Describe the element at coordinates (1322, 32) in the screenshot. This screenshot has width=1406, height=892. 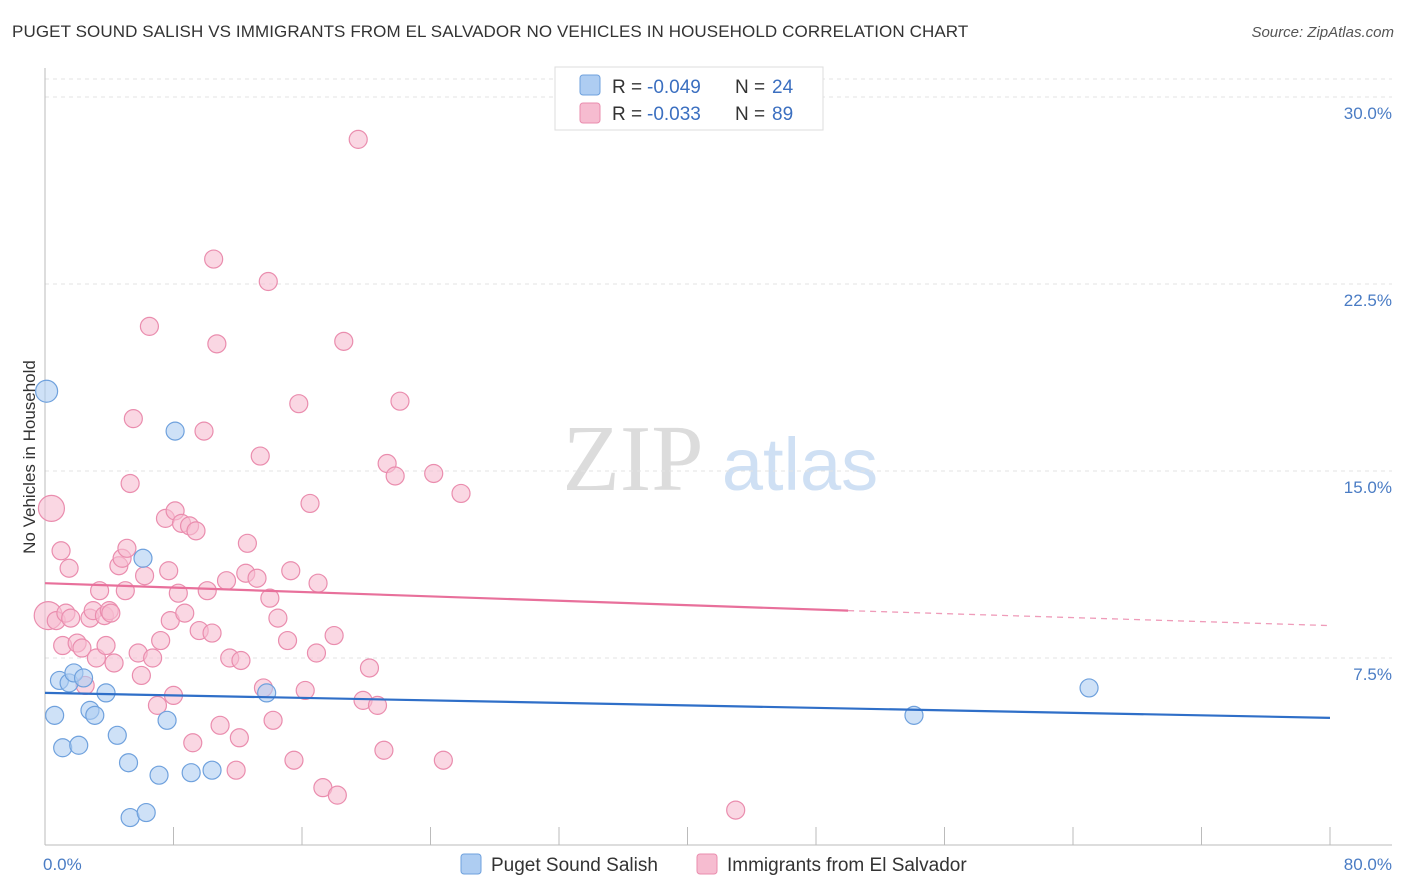
I see `source-credit: Source: ZipAtlas.com` at that location.